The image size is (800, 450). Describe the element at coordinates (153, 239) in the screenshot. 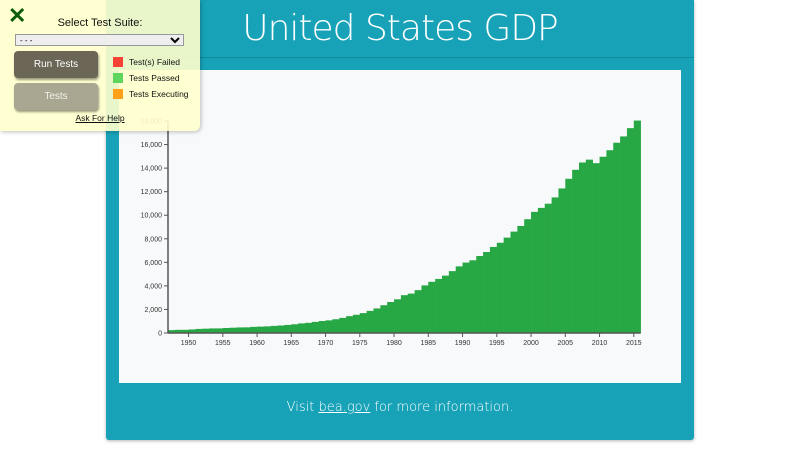

I see `y-tick-label: 8,000` at that location.